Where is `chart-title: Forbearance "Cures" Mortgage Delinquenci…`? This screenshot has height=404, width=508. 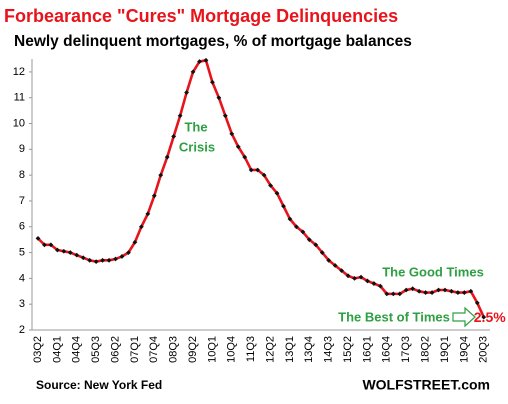 chart-title: Forbearance "Cures" Mortgage Delinquenci… is located at coordinates (201, 16).